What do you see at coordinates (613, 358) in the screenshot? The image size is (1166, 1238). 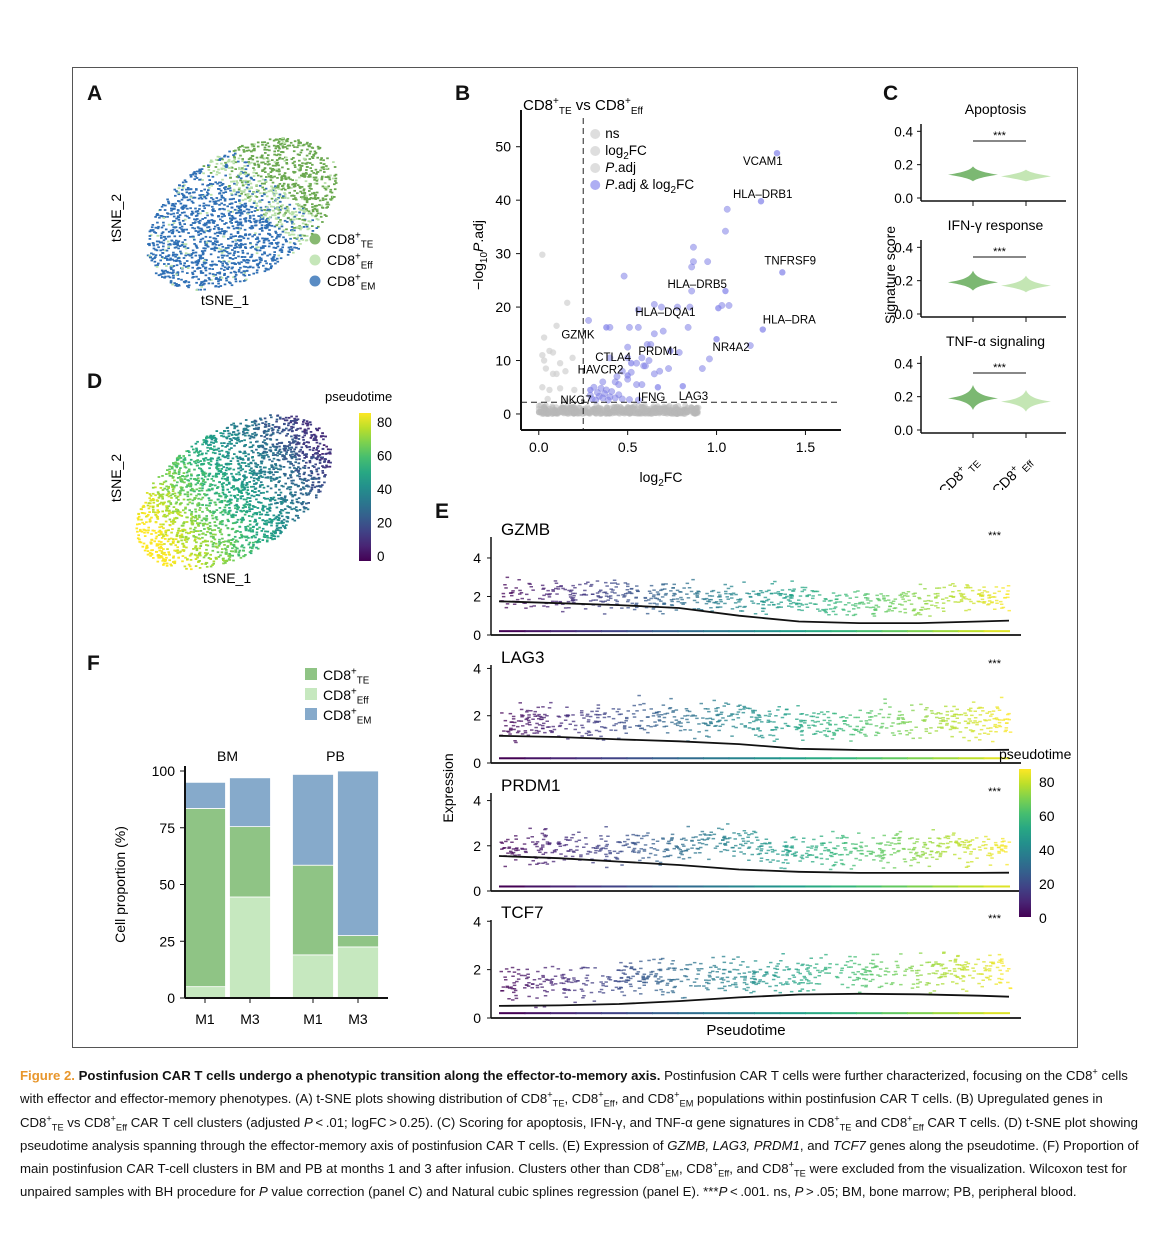 I see `gene-label: CTLA4` at bounding box center [613, 358].